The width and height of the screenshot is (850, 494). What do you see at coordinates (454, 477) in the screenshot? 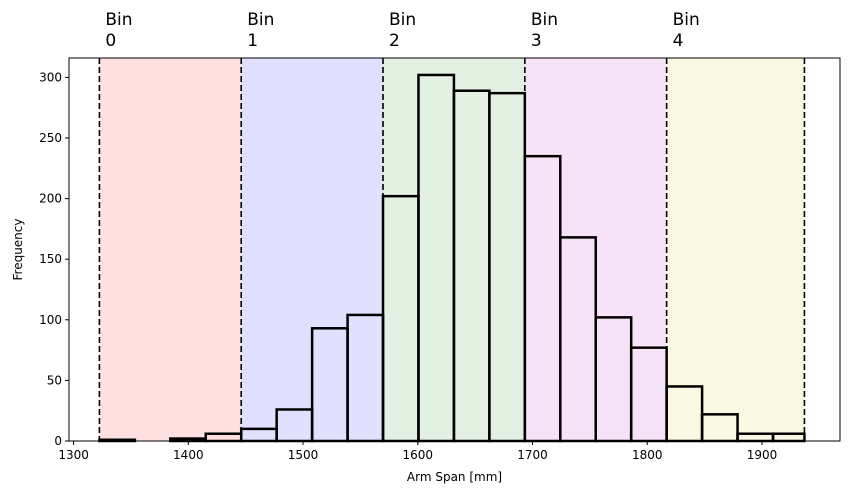
I see `x-axis-title: Arm Span [mm]` at bounding box center [454, 477].